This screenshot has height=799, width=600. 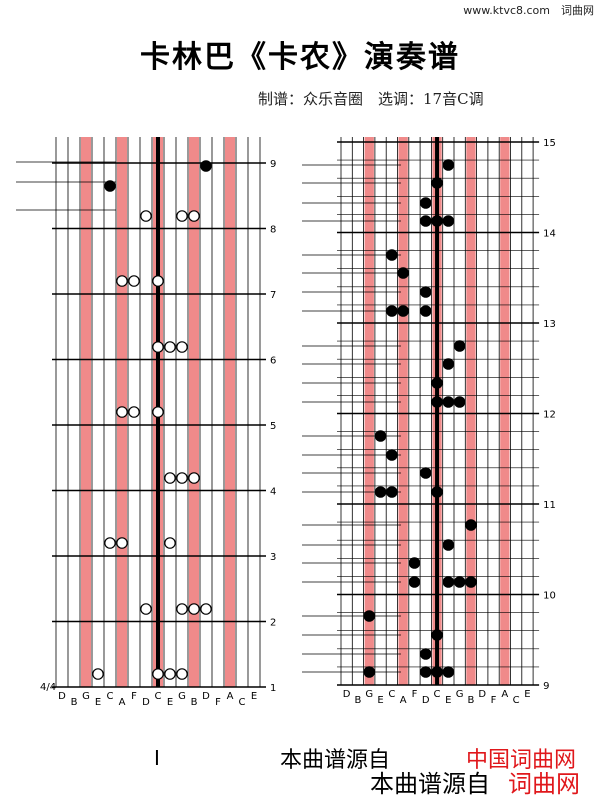 What do you see at coordinates (273, 557) in the screenshot?
I see `measure-number: 3` at bounding box center [273, 557].